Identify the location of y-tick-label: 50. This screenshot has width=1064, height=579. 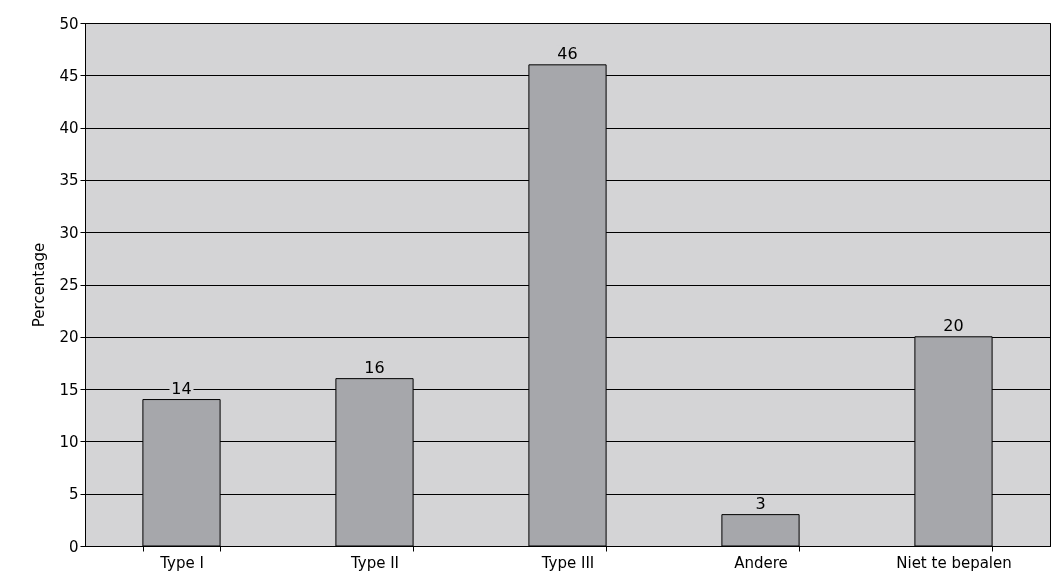
(69, 23).